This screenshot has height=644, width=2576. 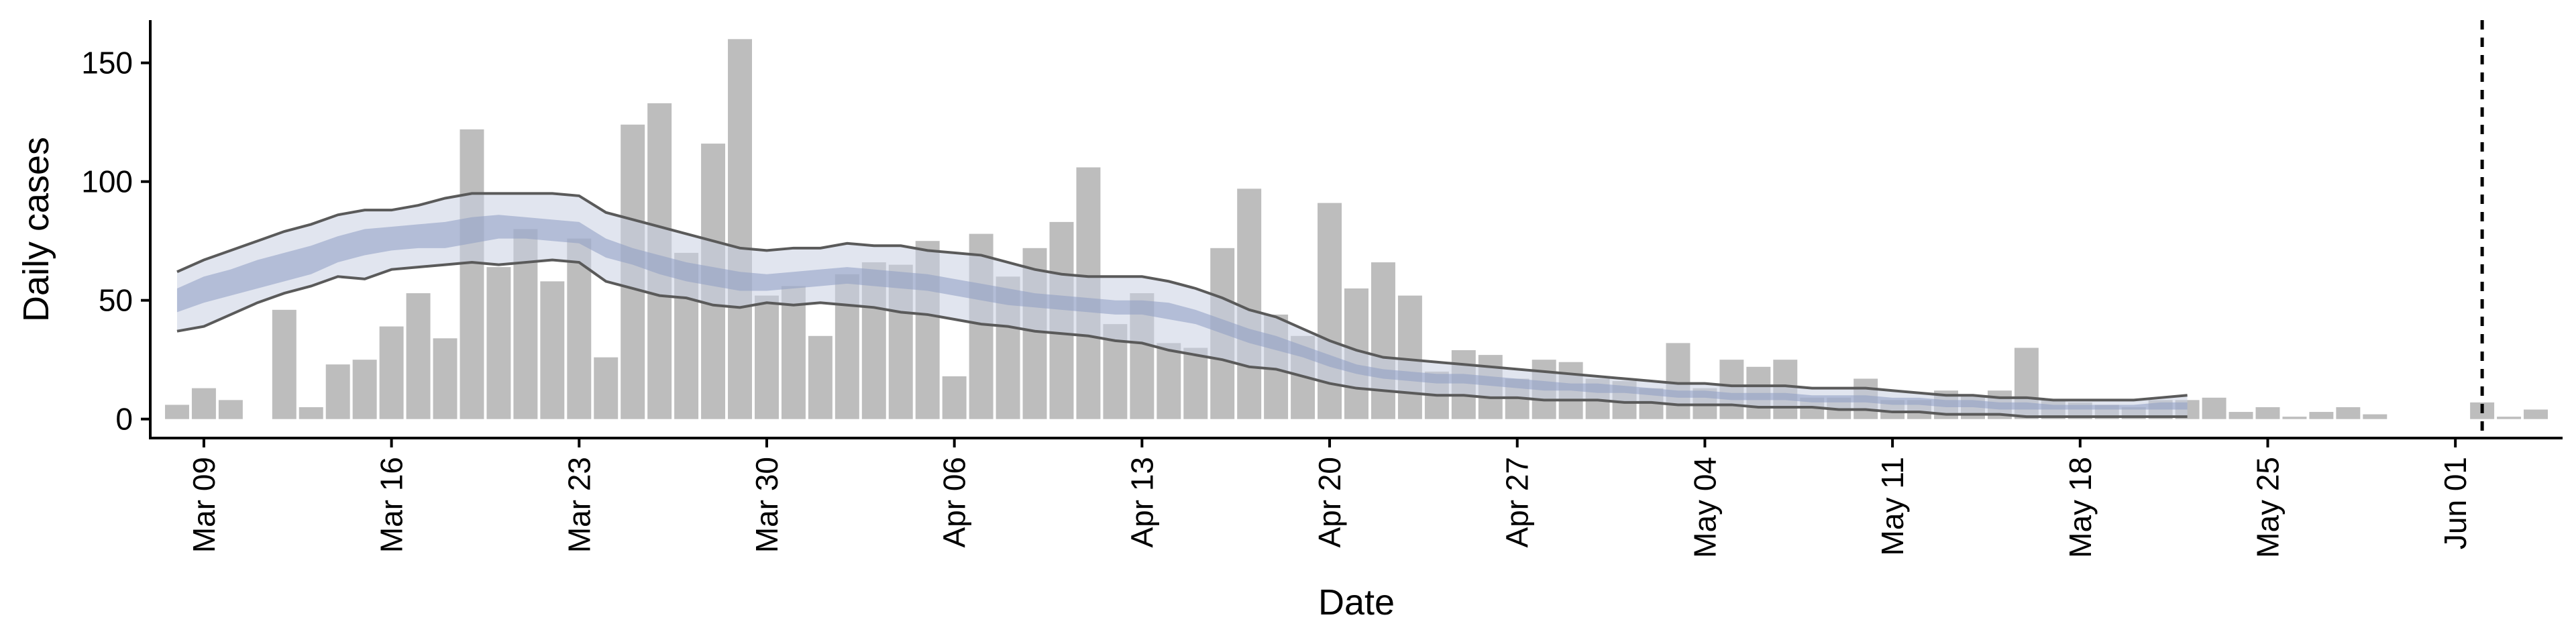 What do you see at coordinates (1517, 502) in the screenshot?
I see `x-tick-label: Apr 27` at bounding box center [1517, 502].